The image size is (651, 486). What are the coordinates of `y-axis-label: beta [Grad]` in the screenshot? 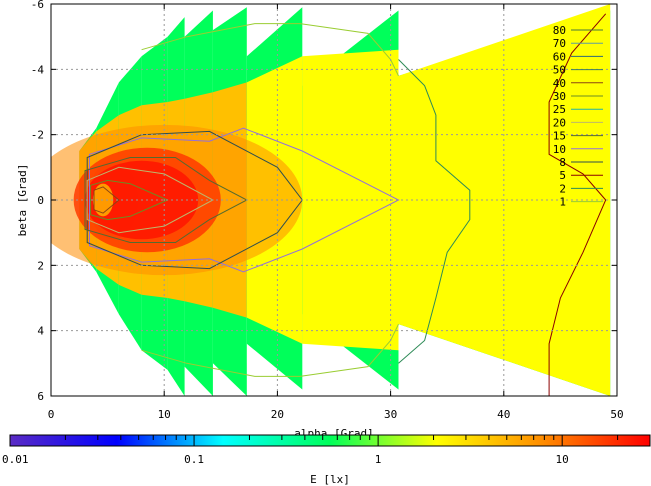 It's located at (22, 200).